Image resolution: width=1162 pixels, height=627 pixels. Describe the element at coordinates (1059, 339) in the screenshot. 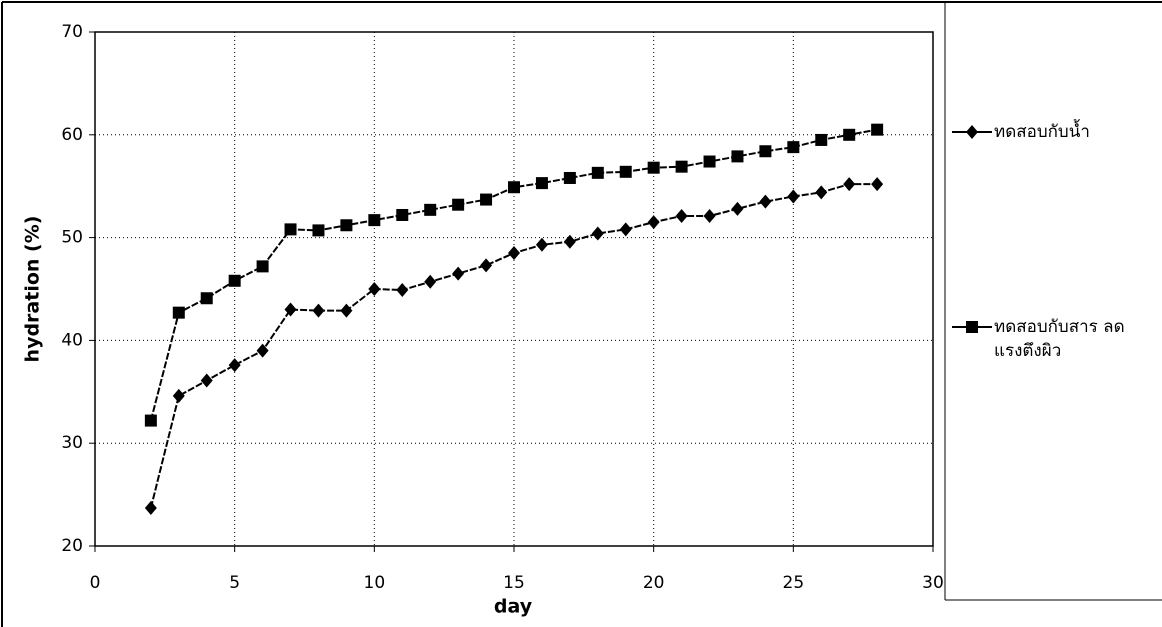

I see `legend-label: ทดสอบกับสาร ลดแรงตึงผิว` at that location.